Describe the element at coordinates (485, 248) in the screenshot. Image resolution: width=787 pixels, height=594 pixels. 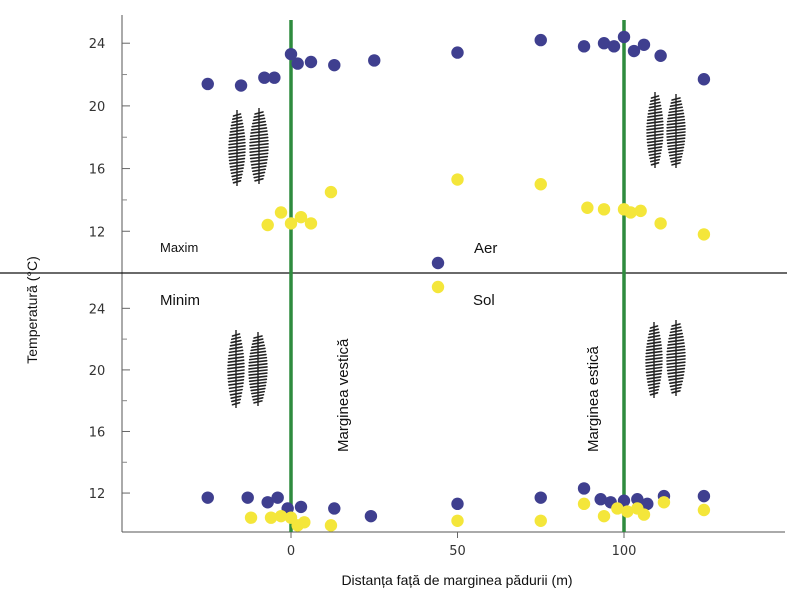
I see `label-aer: Aer` at that location.